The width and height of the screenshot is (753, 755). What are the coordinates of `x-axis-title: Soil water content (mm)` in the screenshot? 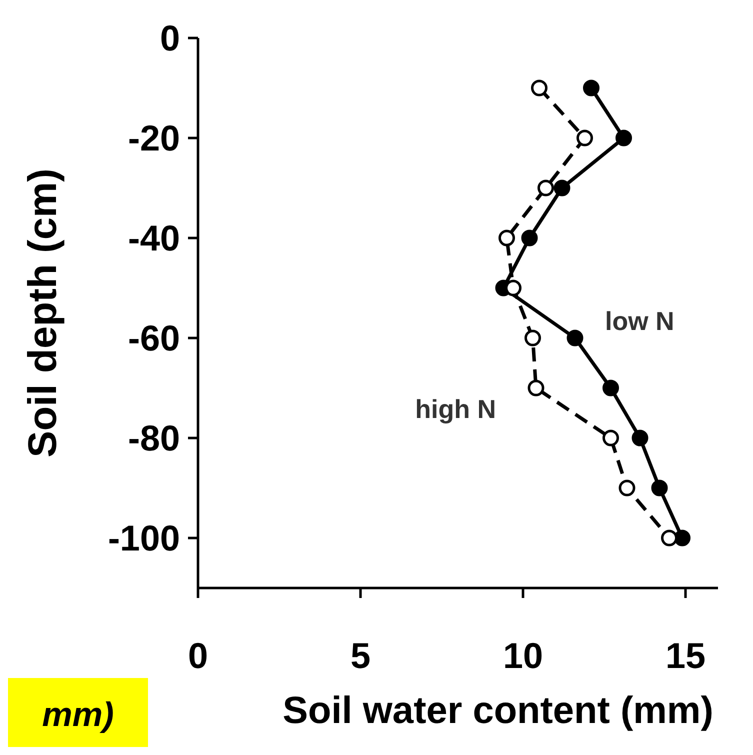 It's located at (498, 711).